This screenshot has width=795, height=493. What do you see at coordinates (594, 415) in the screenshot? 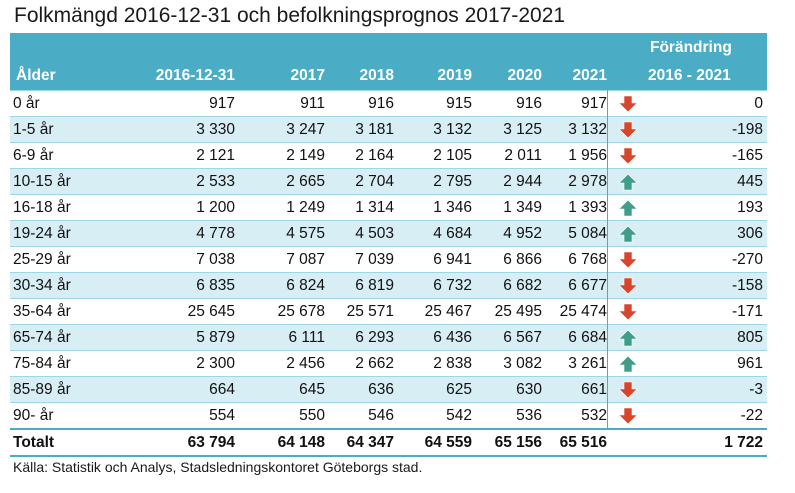
I see `row-value: 532` at bounding box center [594, 415].